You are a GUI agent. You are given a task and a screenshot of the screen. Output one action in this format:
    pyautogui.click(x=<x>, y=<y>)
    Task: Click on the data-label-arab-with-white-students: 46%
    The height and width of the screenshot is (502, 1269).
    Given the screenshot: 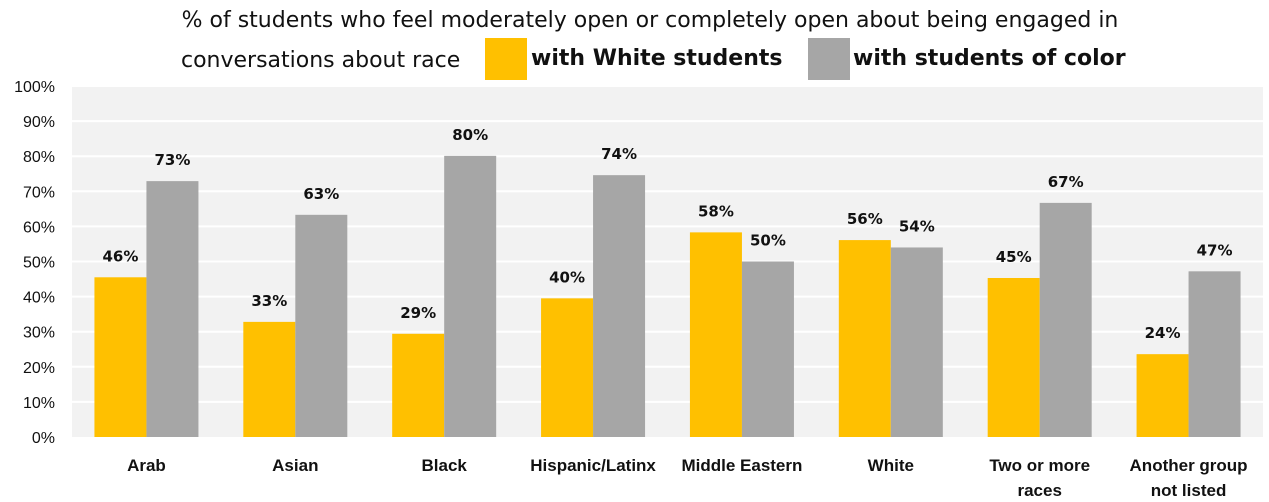 What is the action you would take?
    pyautogui.click(x=120, y=256)
    